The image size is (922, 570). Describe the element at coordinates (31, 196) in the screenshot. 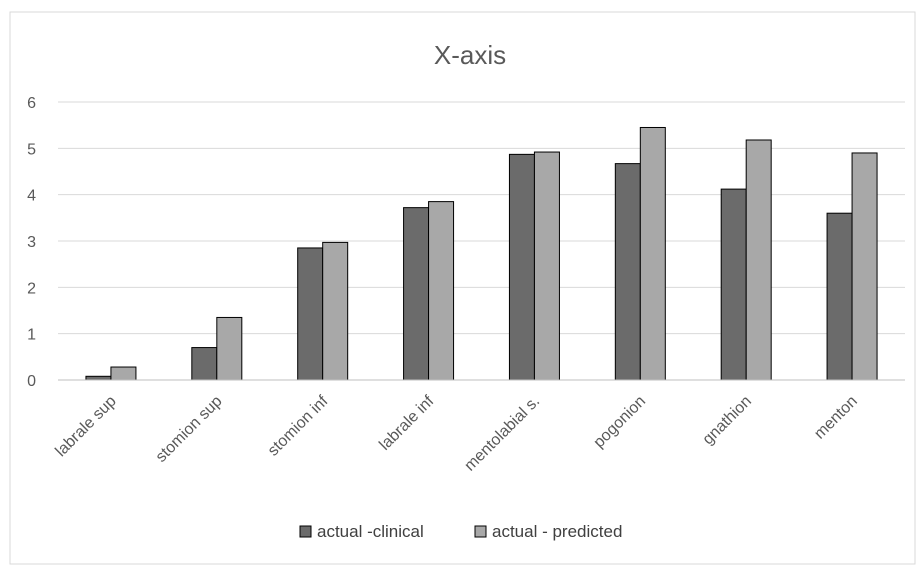

I see `y-tick-label: 4` at that location.